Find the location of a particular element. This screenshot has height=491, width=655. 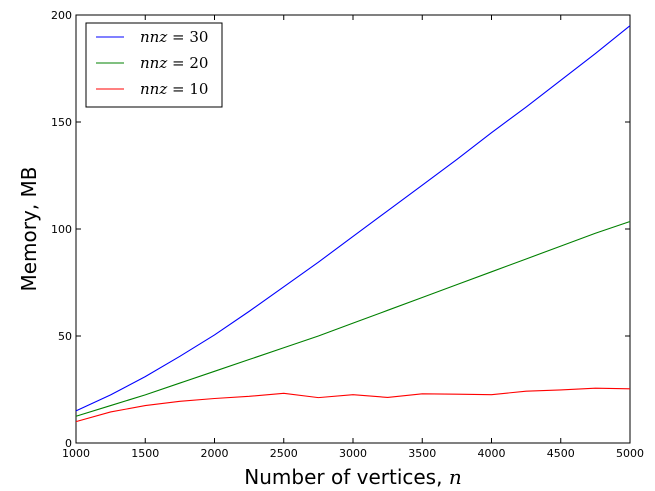

x-tick-label: 3000 is located at coordinates (353, 453).